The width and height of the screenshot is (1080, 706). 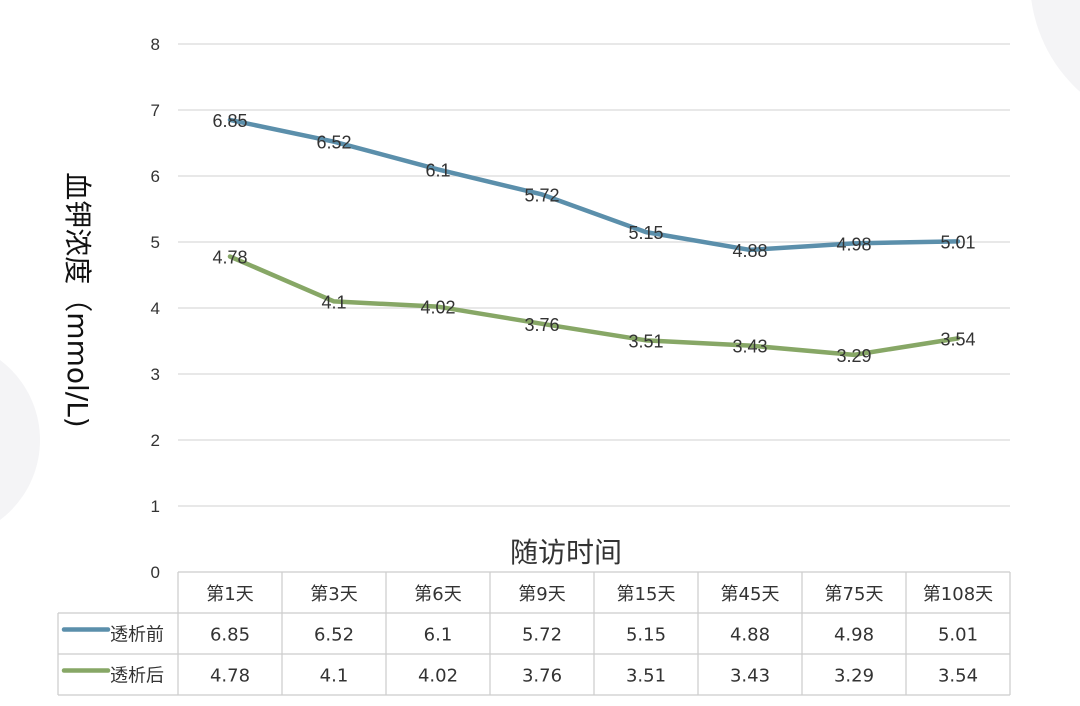 I want to click on data-label: 3.29, so click(x=853, y=356).